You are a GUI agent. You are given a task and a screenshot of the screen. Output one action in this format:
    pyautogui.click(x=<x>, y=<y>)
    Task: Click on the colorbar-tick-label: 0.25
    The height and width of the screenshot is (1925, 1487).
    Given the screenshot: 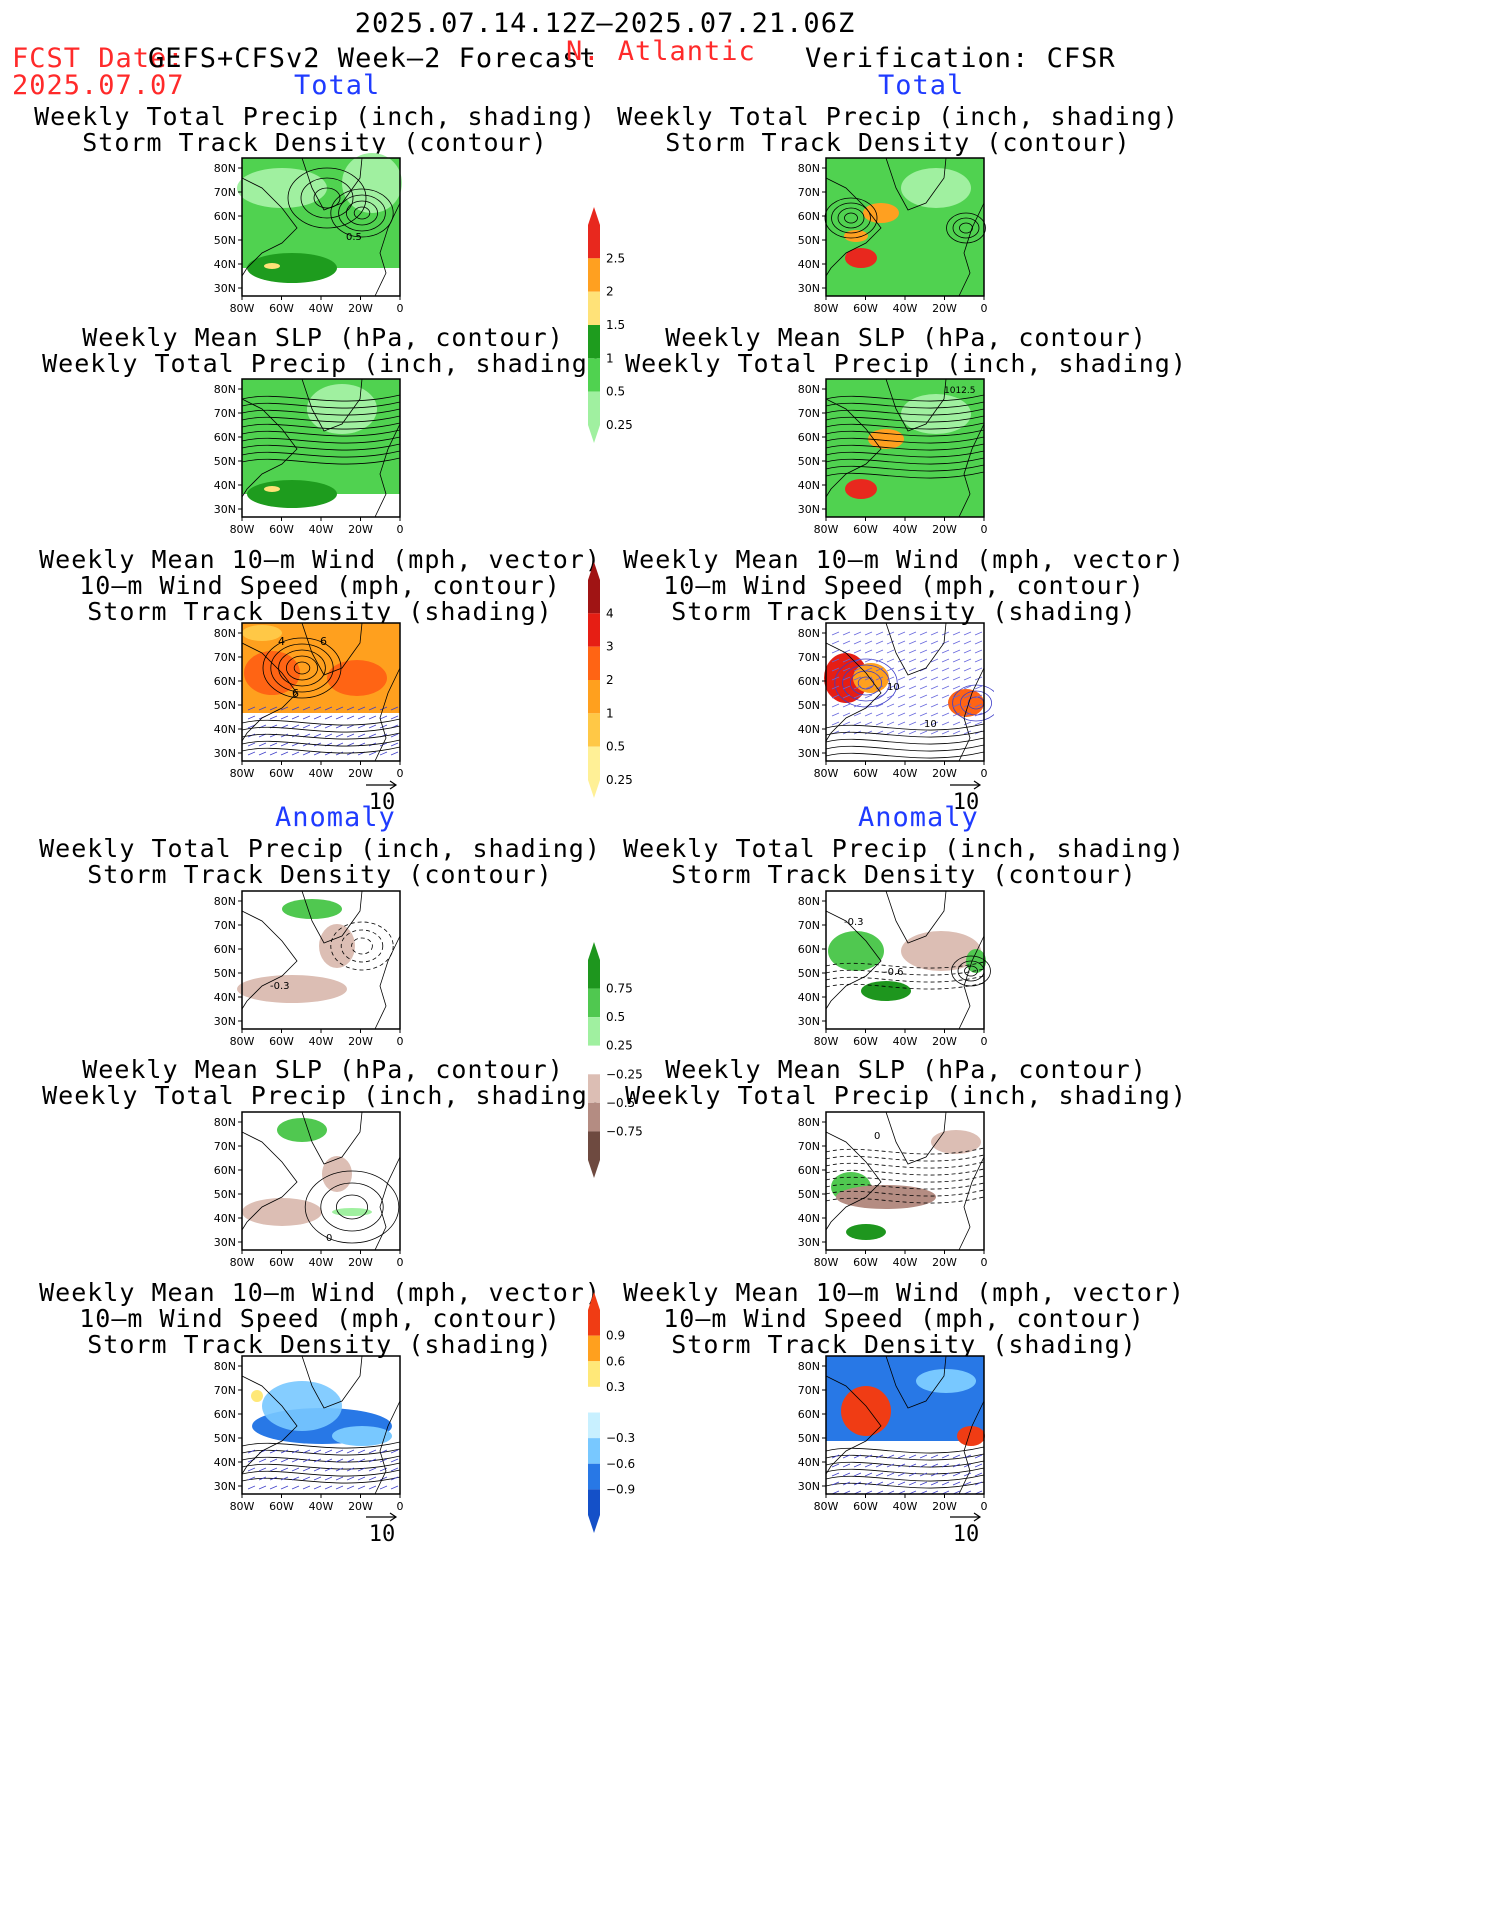 What is the action you would take?
    pyautogui.click(x=619, y=425)
    